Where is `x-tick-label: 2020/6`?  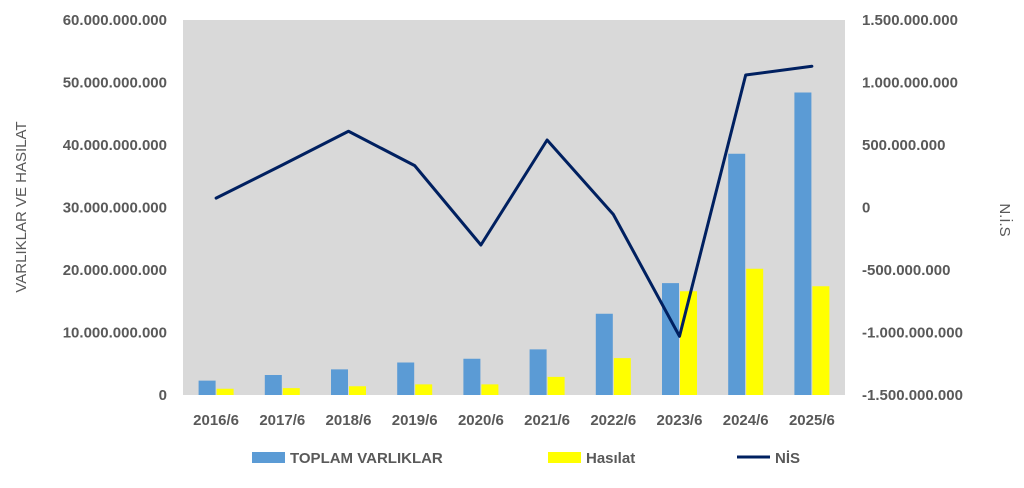 x-tick-label: 2020/6 is located at coordinates (481, 420).